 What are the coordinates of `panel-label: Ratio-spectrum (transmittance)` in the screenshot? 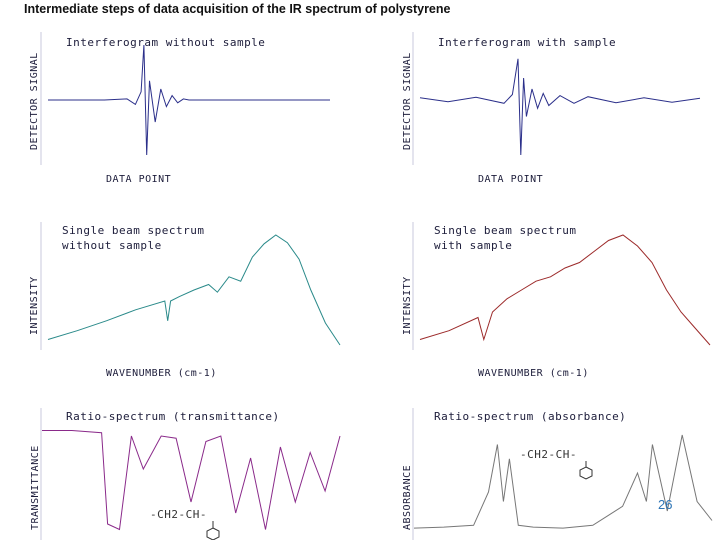 It's located at (173, 416).